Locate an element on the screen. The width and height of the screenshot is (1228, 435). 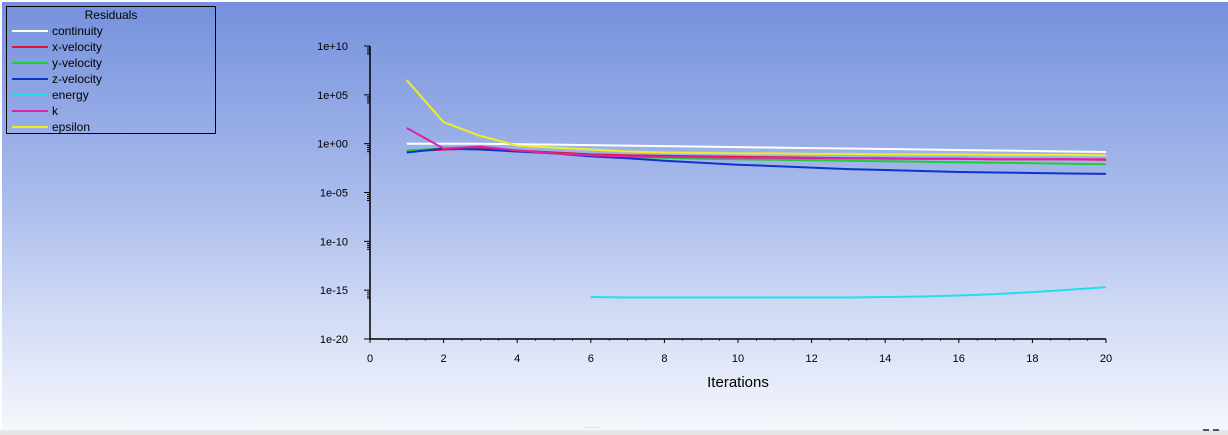
series-line-continuity is located at coordinates (756, 147).